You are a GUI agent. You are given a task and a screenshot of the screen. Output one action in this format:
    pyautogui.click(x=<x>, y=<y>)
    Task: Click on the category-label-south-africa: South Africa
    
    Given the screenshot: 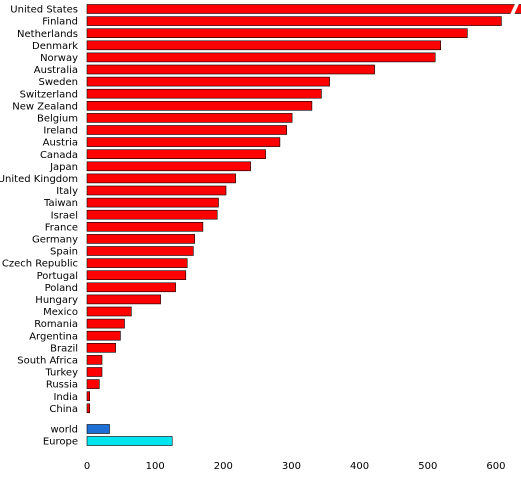 What is the action you would take?
    pyautogui.click(x=47, y=361)
    